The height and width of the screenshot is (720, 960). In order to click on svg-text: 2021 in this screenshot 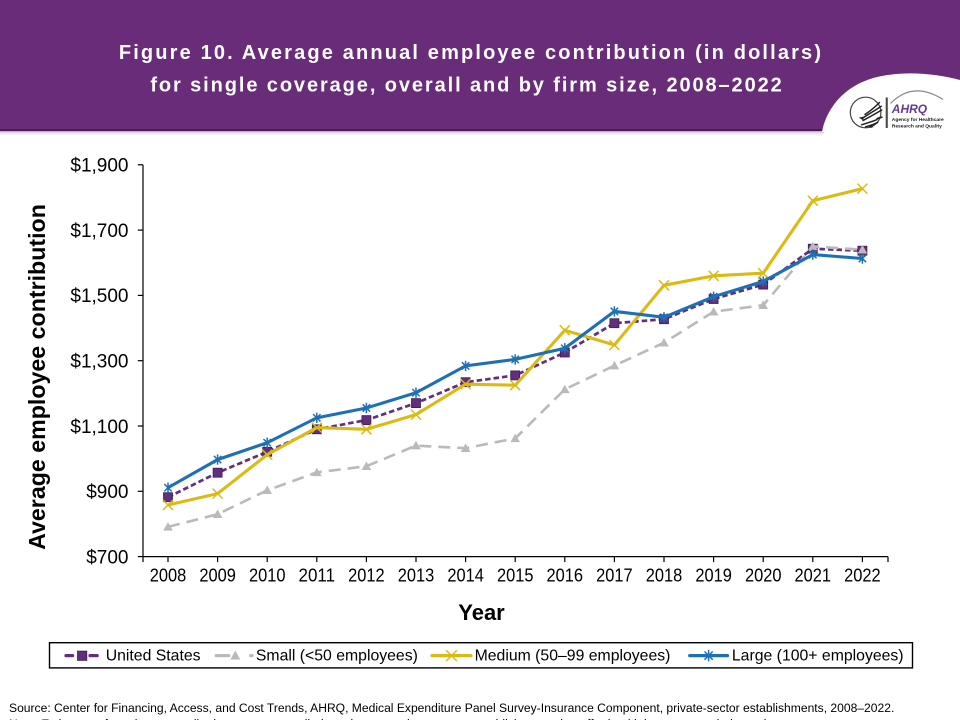, I will do `click(813, 575)`.